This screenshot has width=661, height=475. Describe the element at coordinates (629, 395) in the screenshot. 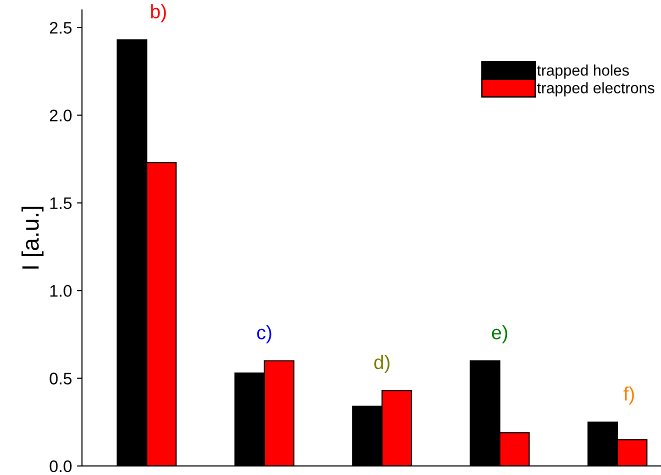

I see `annotation: f)` at that location.